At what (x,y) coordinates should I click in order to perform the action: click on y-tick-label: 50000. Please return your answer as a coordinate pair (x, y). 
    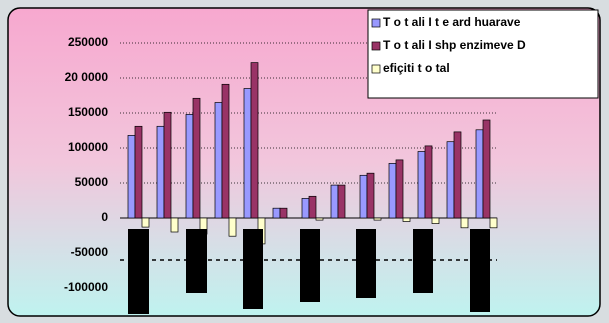
    Looking at the image, I should click on (92, 182).